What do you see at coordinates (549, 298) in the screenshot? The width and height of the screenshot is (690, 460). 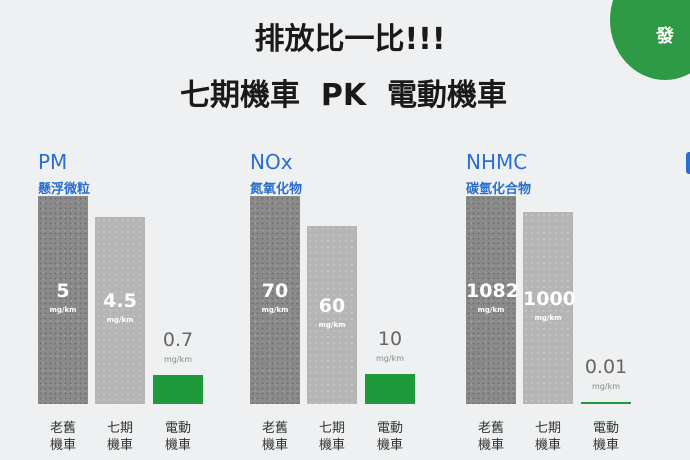 I see `data-label: 1000` at bounding box center [549, 298].